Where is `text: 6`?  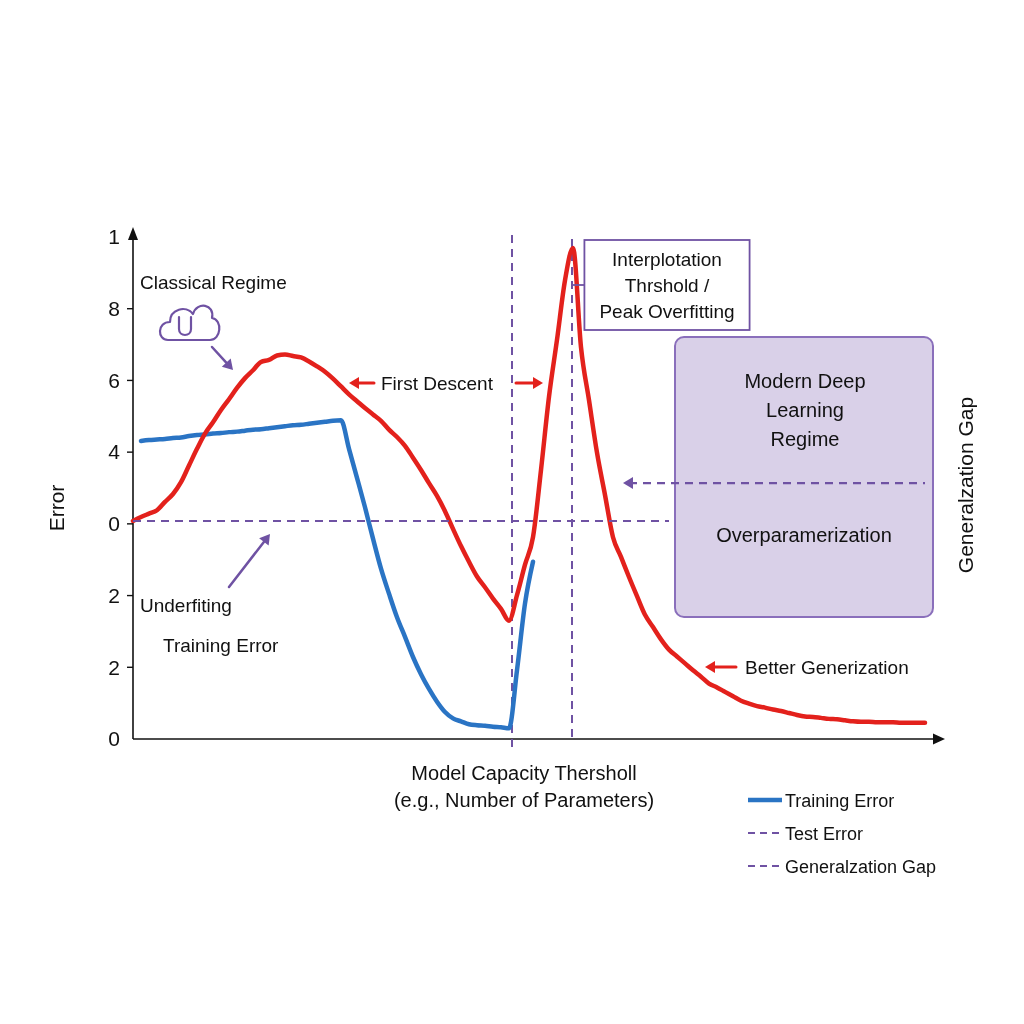
text: 6 is located at coordinates (114, 380).